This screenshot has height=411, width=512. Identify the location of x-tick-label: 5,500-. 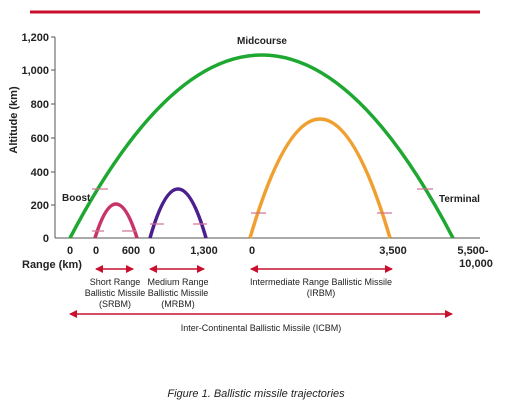
(473, 251).